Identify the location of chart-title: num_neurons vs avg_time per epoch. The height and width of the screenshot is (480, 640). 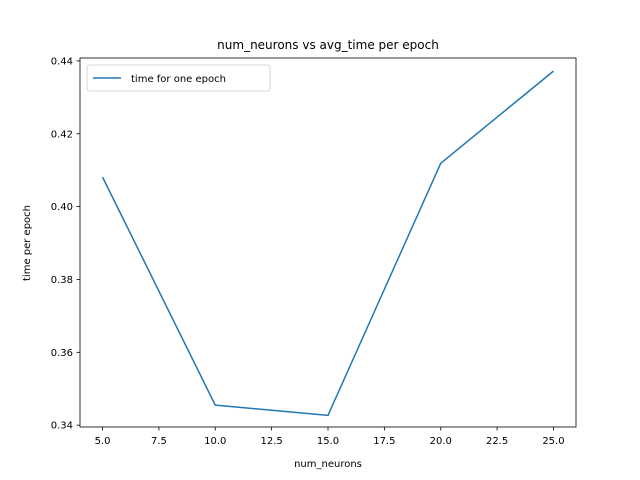
(328, 45).